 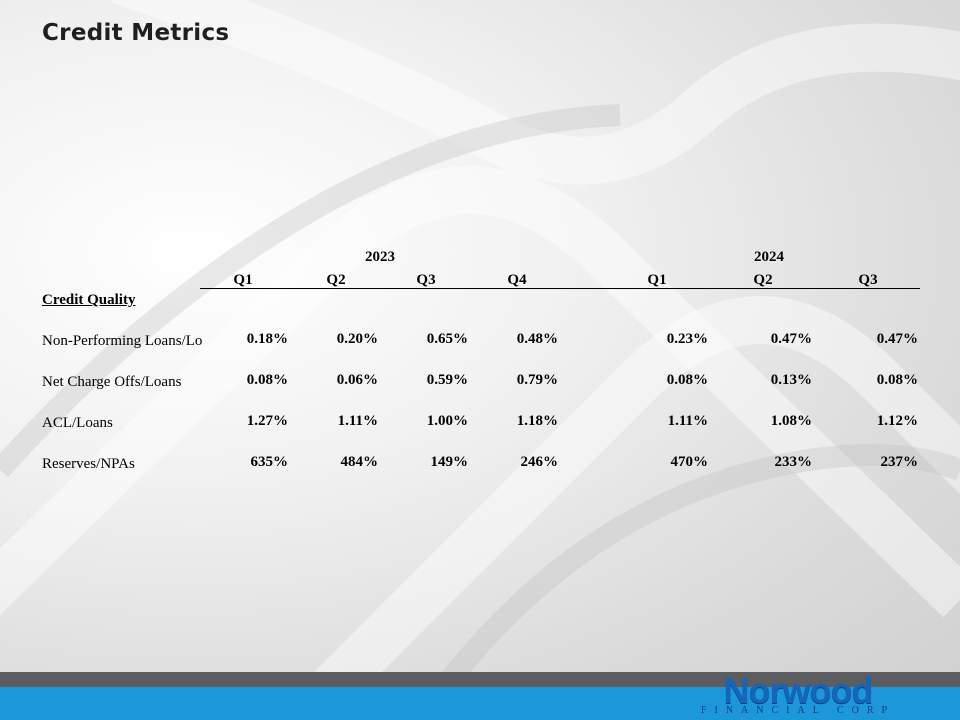 What do you see at coordinates (480, 703) in the screenshot?
I see `footer-blue-bar` at bounding box center [480, 703].